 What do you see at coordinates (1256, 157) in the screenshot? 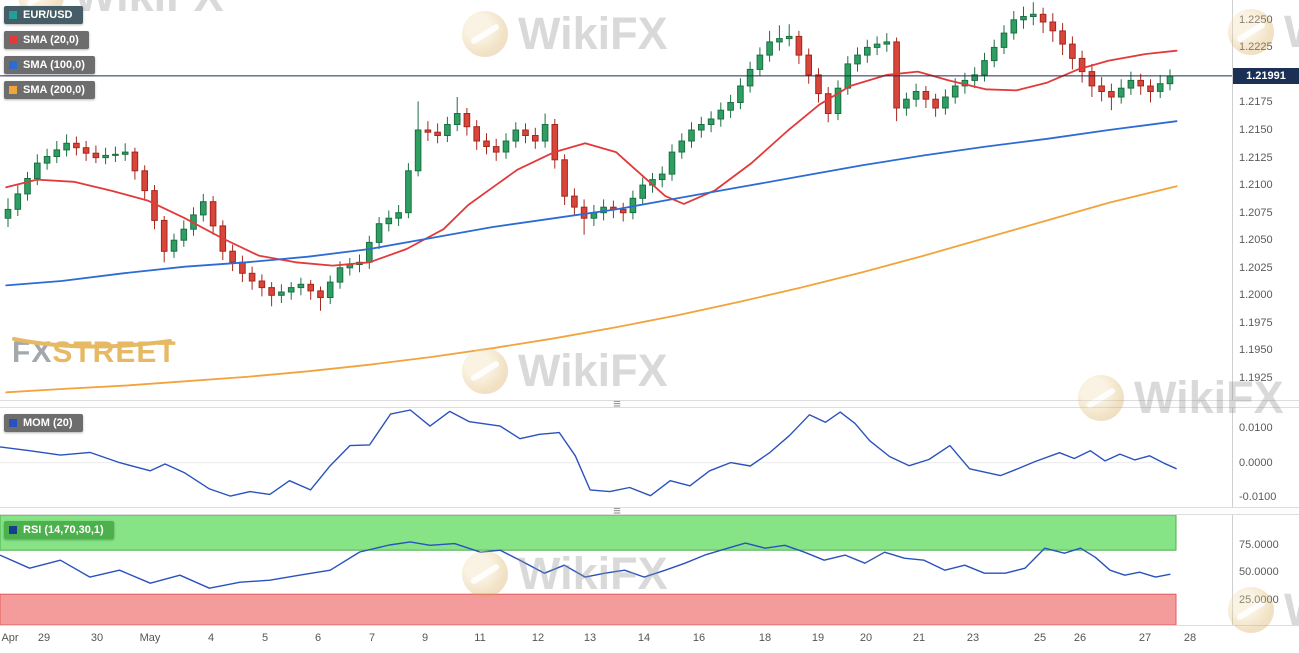
I see `price-tick-label: 1.2125` at bounding box center [1256, 157].